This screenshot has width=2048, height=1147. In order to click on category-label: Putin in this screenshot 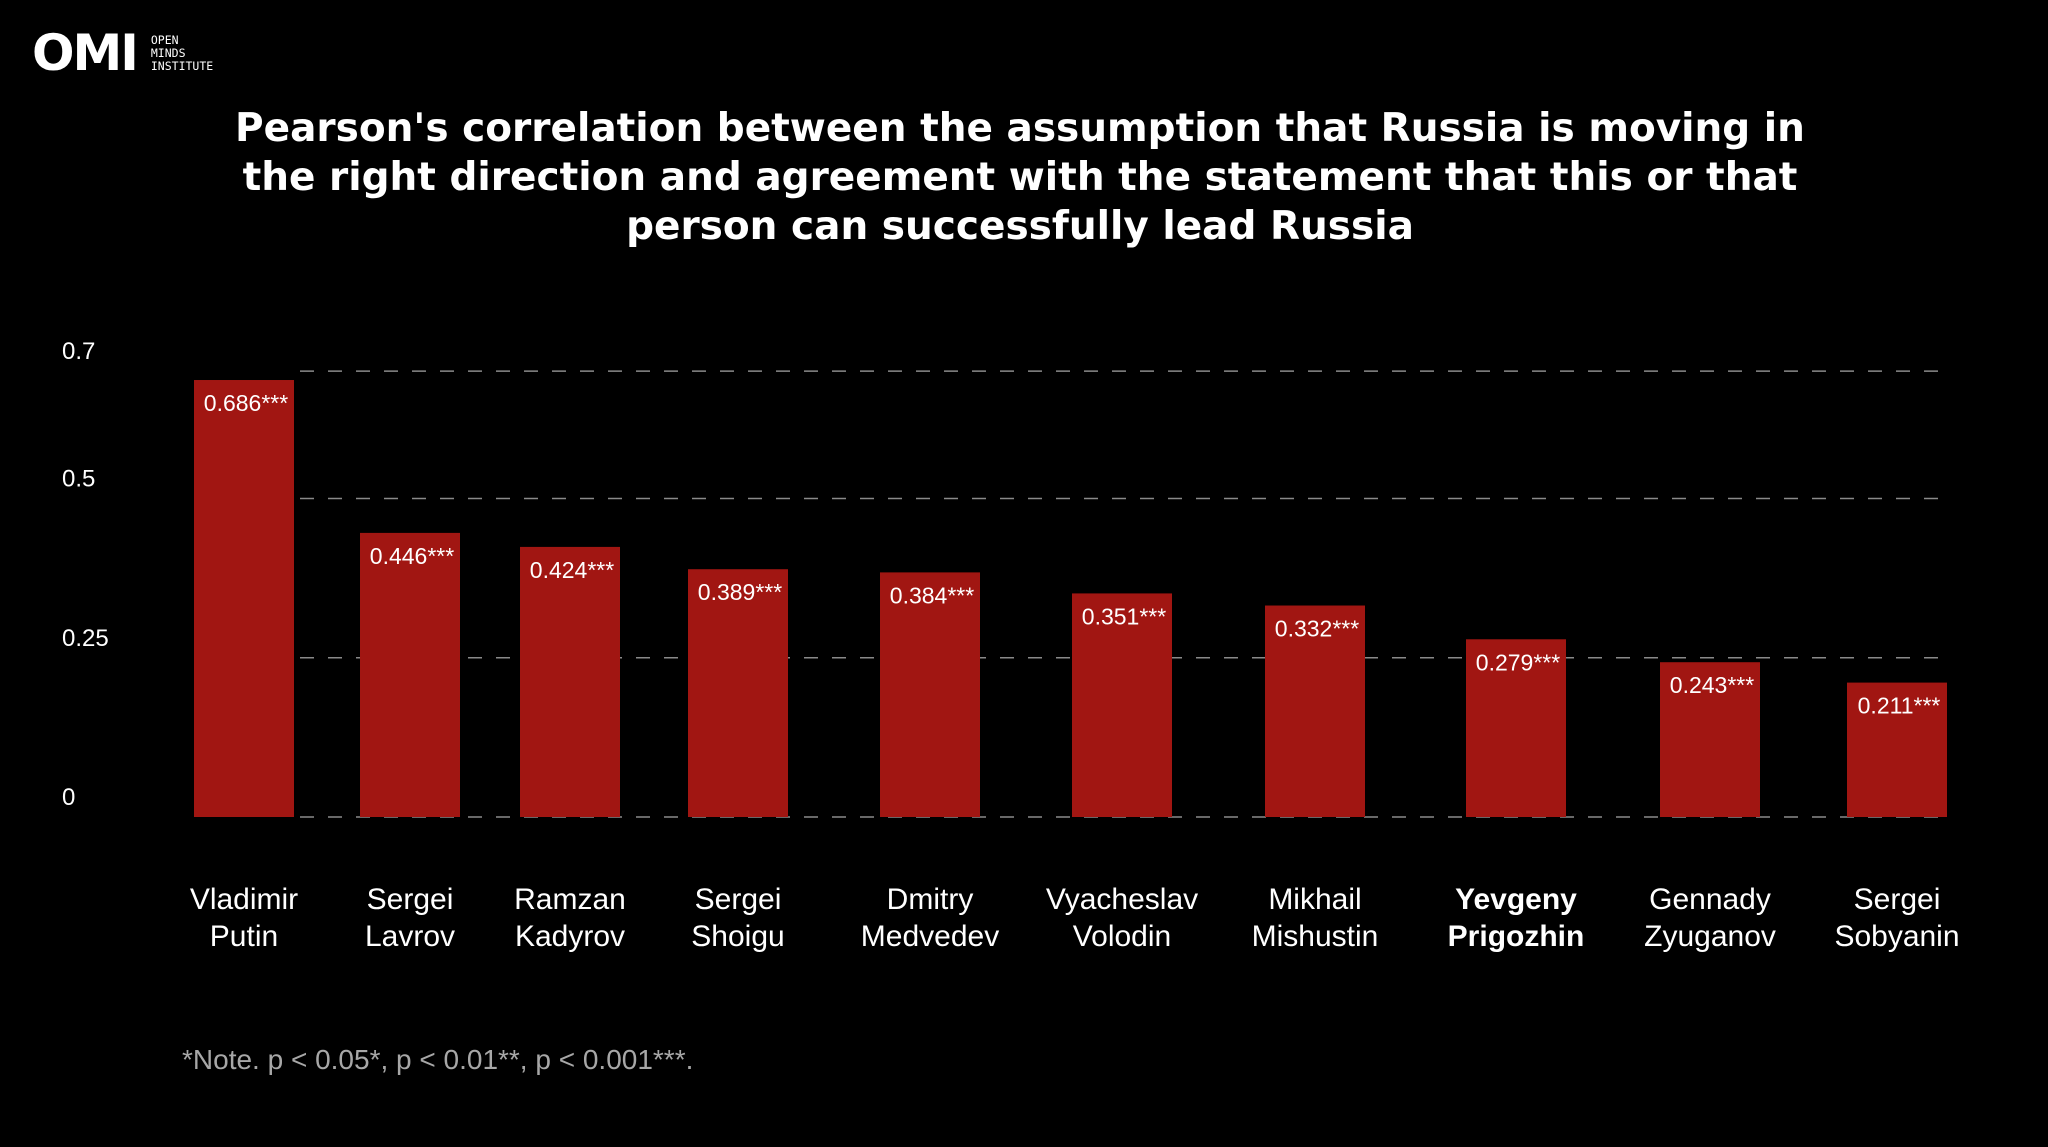, I will do `click(244, 936)`.